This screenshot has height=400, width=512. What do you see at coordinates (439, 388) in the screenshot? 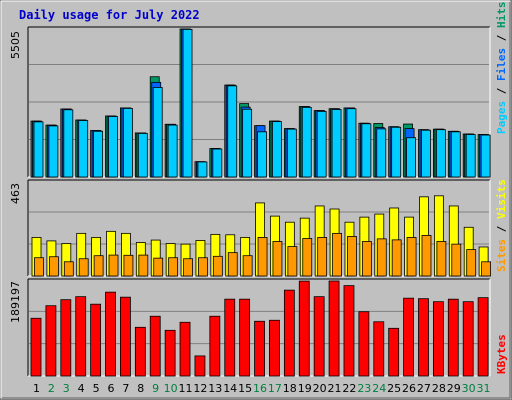
I see `x-tick-label: 28` at bounding box center [439, 388].